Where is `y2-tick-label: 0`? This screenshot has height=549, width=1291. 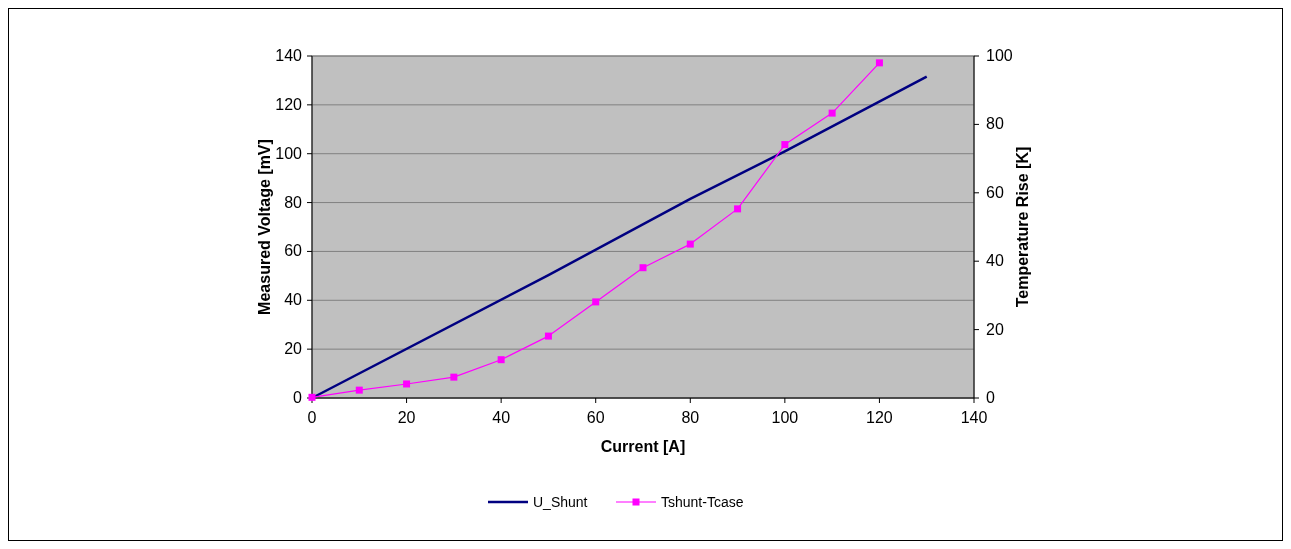 y2-tick-label: 0 is located at coordinates (990, 397).